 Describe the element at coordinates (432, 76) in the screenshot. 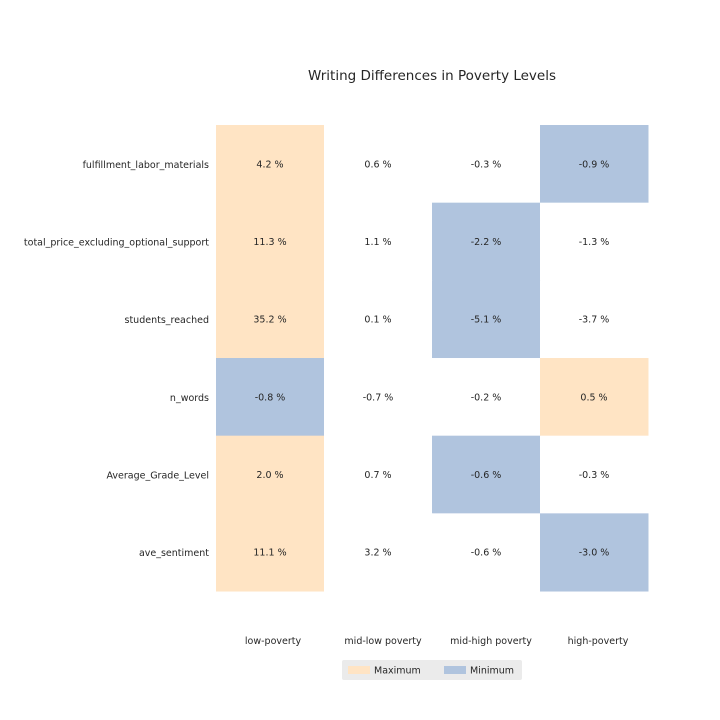

I see `chart-title: Writing Differences in Poverty Levels` at that location.